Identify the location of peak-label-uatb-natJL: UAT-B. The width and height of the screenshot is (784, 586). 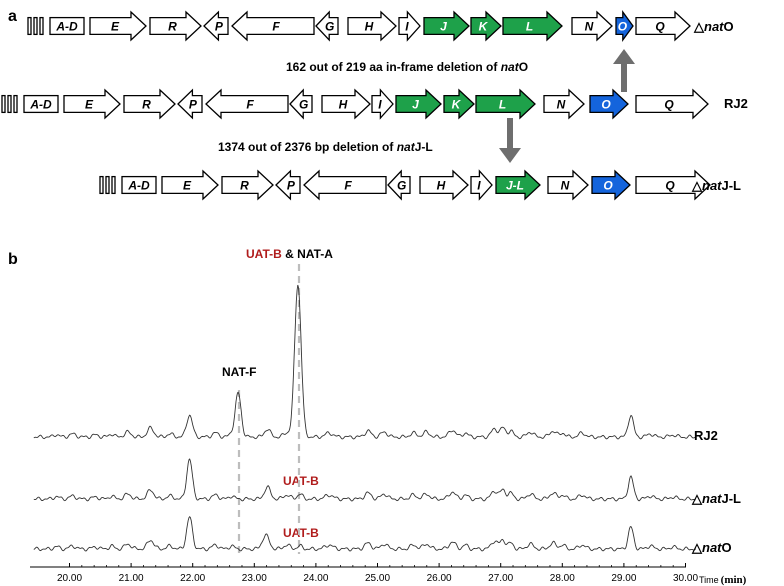
(301, 481).